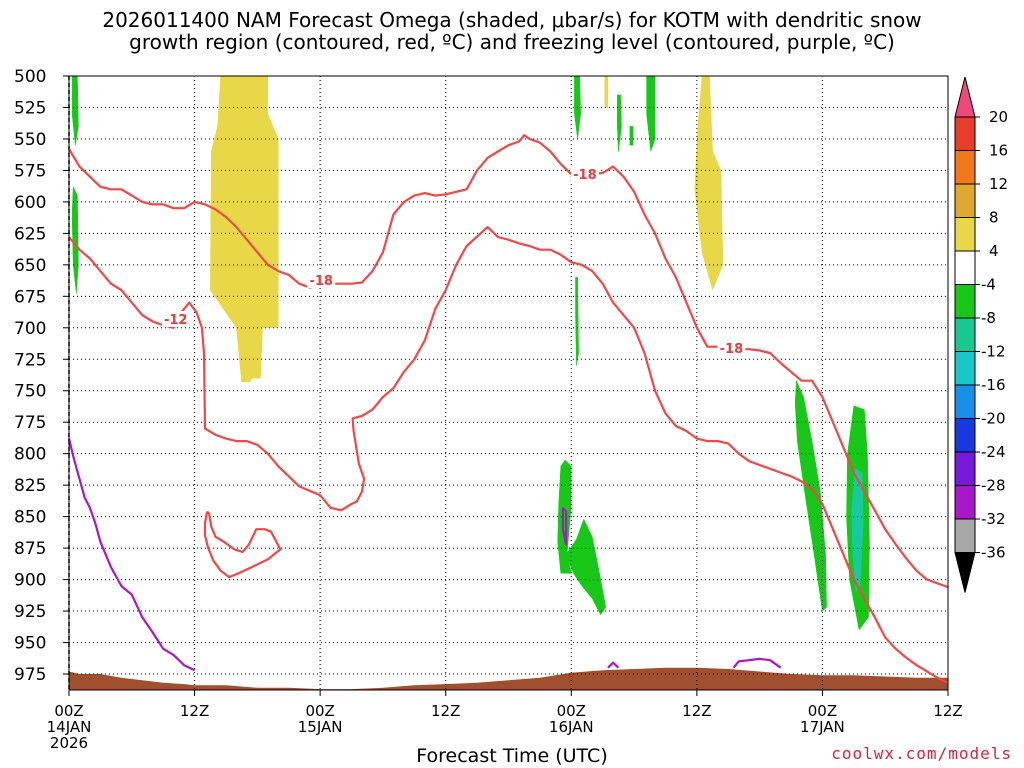  Describe the element at coordinates (30, 423) in the screenshot. I see `y-tick-label: 775` at that location.